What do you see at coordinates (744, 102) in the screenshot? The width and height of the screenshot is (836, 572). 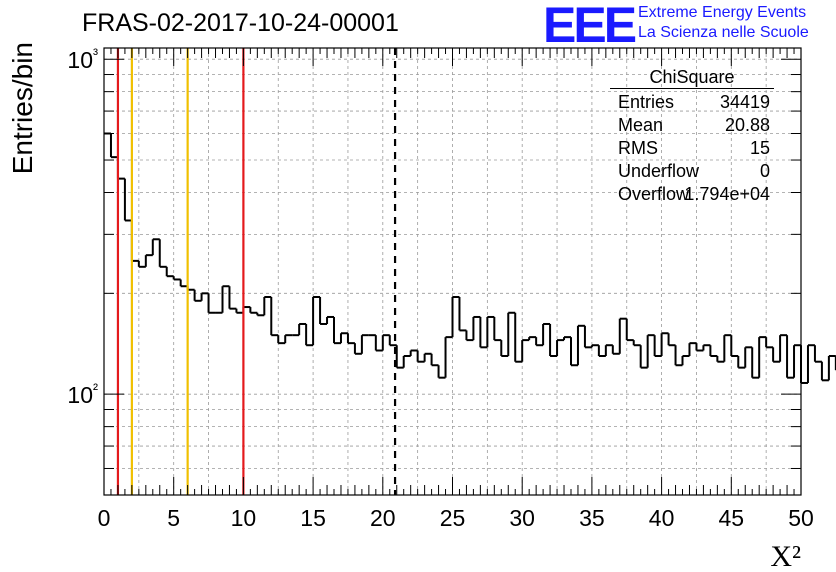 I see `stats-value: 34419` at bounding box center [744, 102].